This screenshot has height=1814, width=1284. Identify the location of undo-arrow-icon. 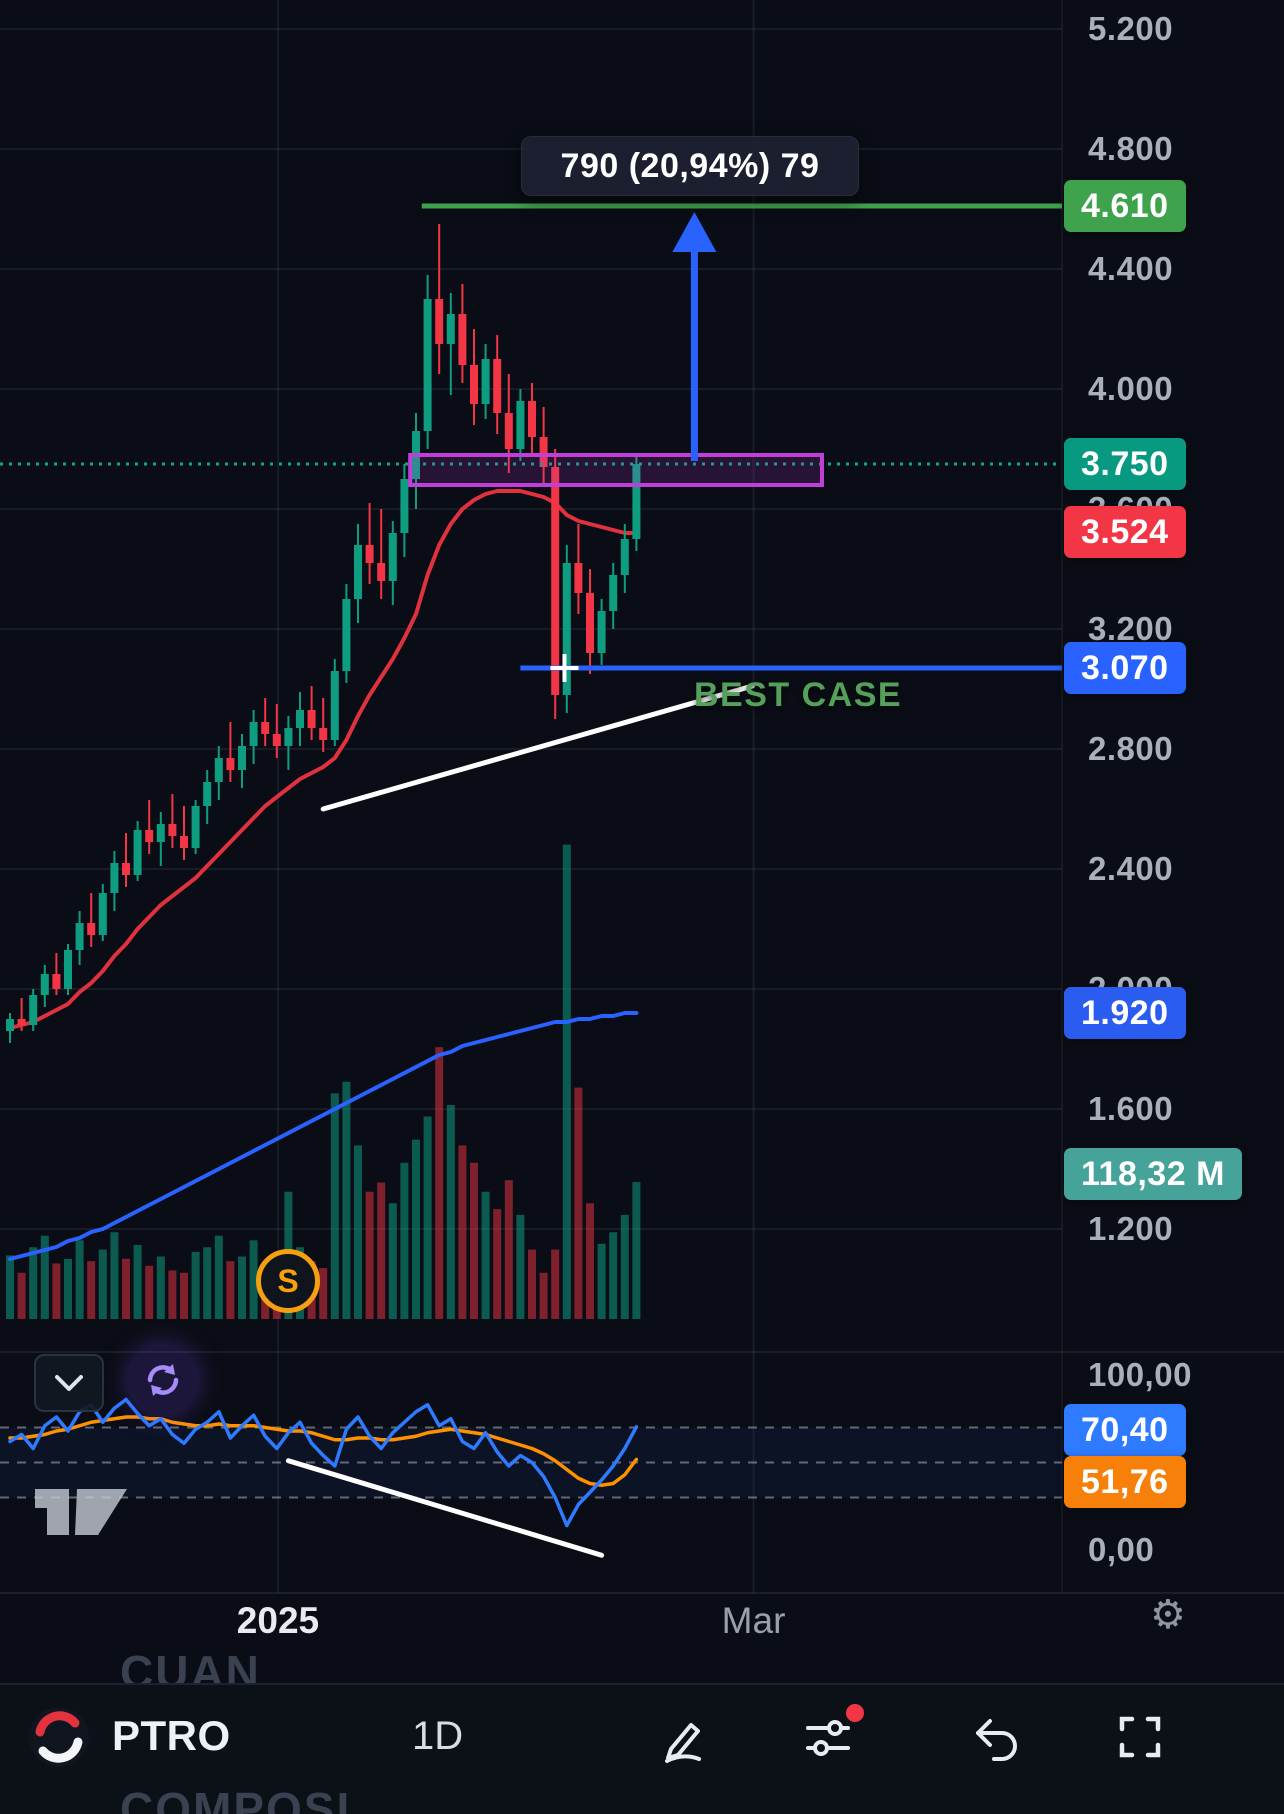
(996, 1740).